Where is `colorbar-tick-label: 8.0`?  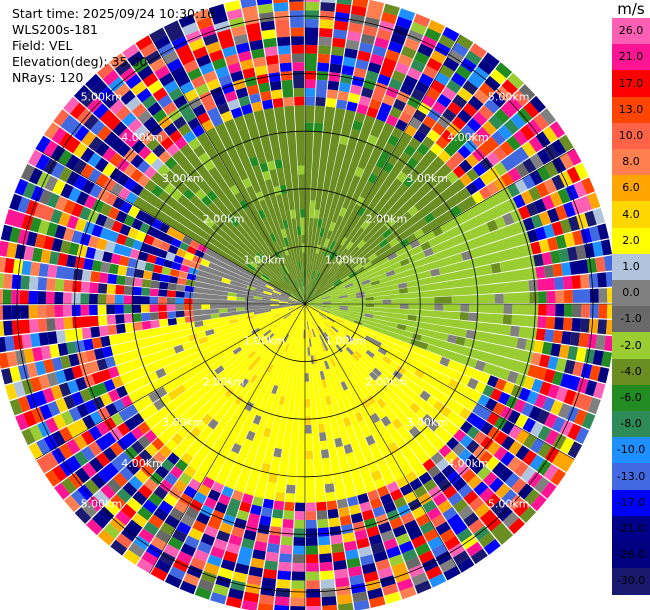 colorbar-tick-label: 8.0 is located at coordinates (631, 162).